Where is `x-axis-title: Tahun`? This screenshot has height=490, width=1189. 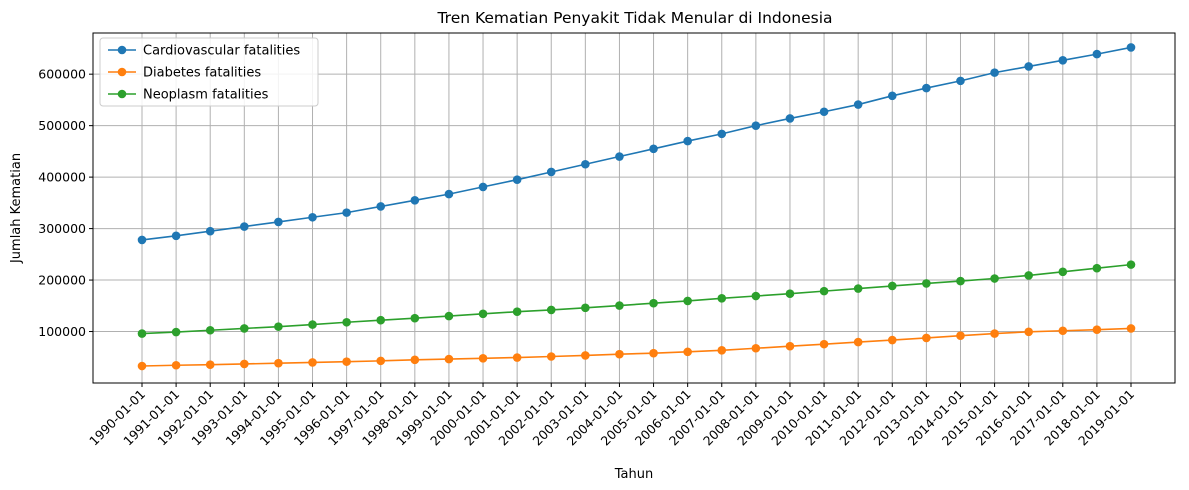
x-axis-title: Tahun is located at coordinates (633, 474).